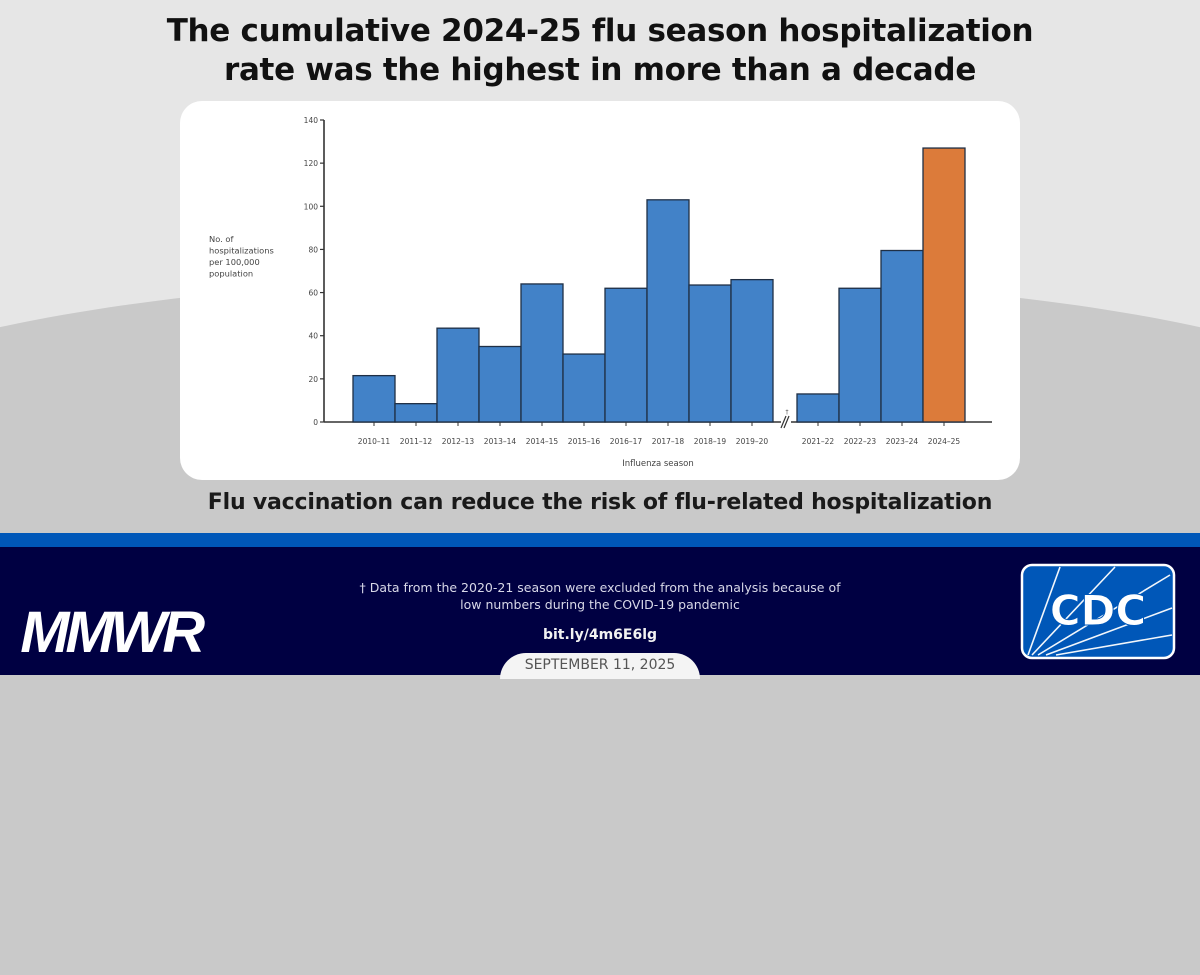 Image resolution: width=1200 pixels, height=975 pixels. What do you see at coordinates (374, 441) in the screenshot?
I see `x-tick-label: 2010–11` at bounding box center [374, 441].